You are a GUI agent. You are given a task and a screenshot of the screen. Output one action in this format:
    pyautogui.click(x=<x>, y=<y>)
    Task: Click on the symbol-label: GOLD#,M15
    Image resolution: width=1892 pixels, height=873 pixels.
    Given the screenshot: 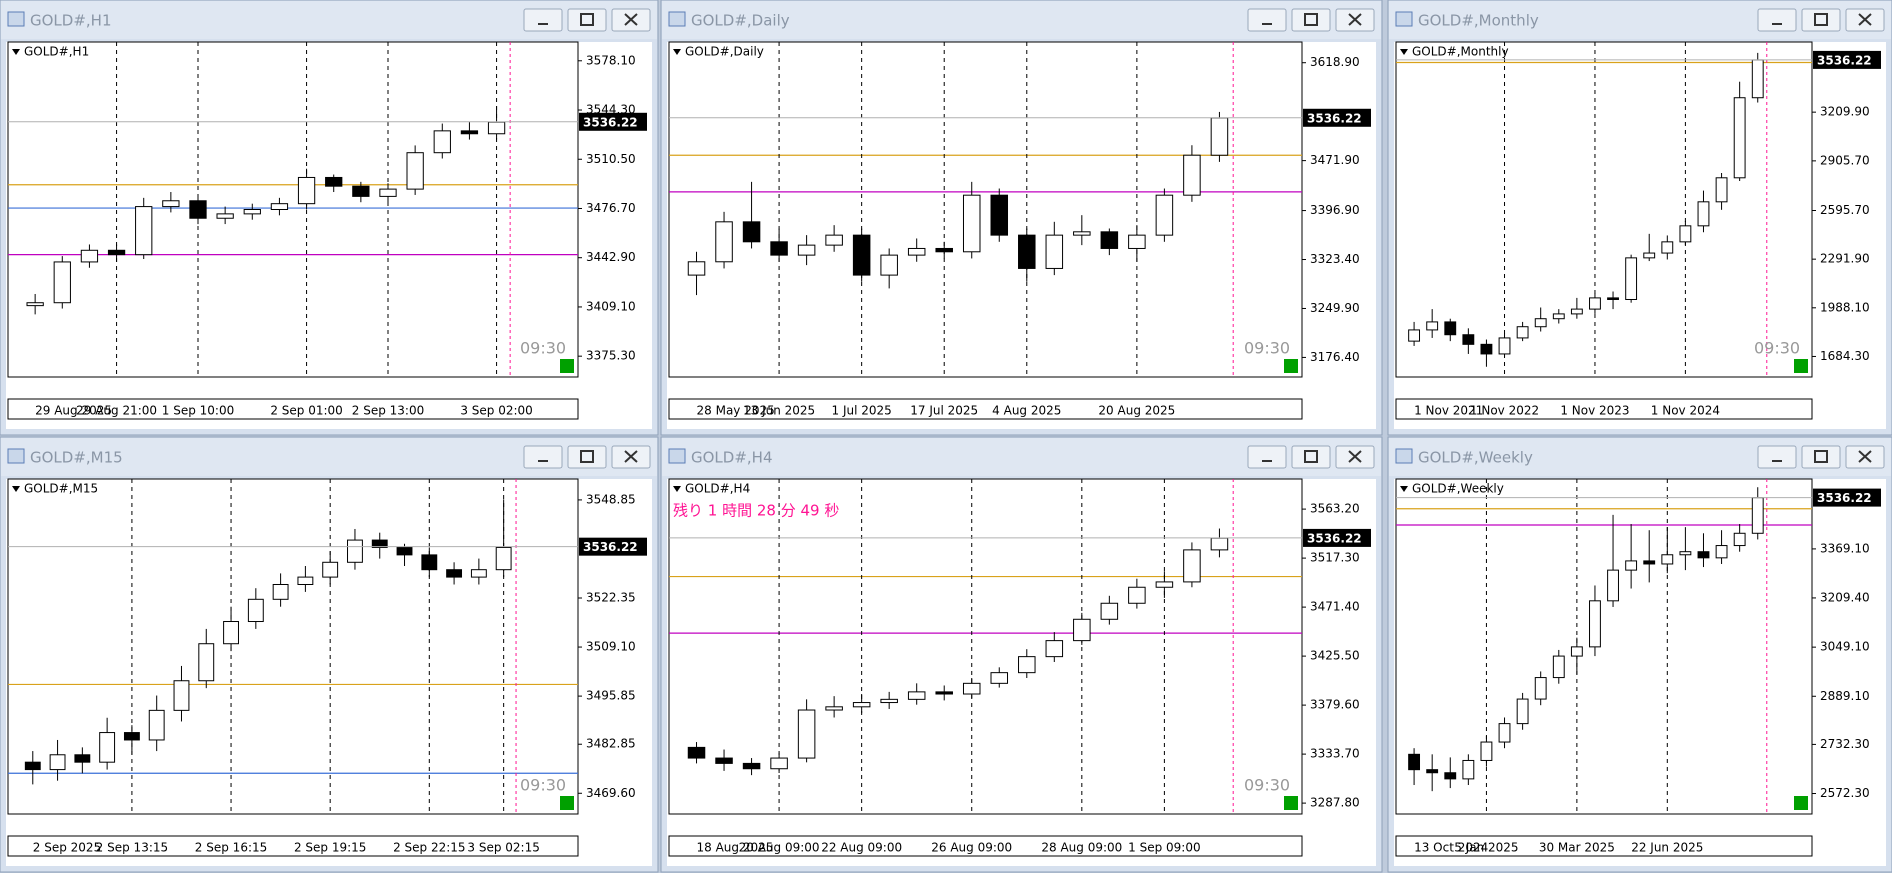 What is the action you would take?
    pyautogui.click(x=61, y=489)
    